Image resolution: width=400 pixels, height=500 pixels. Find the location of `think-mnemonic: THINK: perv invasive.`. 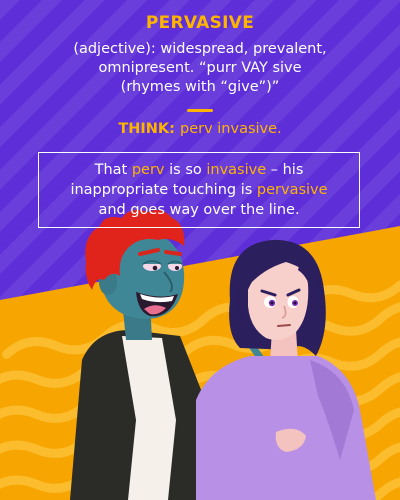

think-mnemonic: THINK: perv invasive. is located at coordinates (200, 129).